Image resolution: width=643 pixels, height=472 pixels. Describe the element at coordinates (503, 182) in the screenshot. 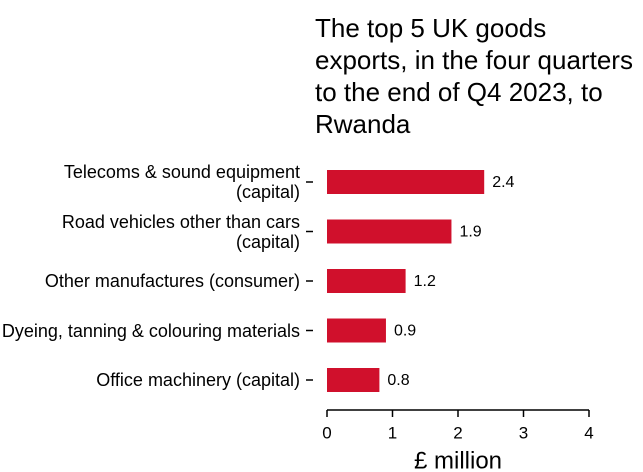

I see `value-label: 2.4` at that location.